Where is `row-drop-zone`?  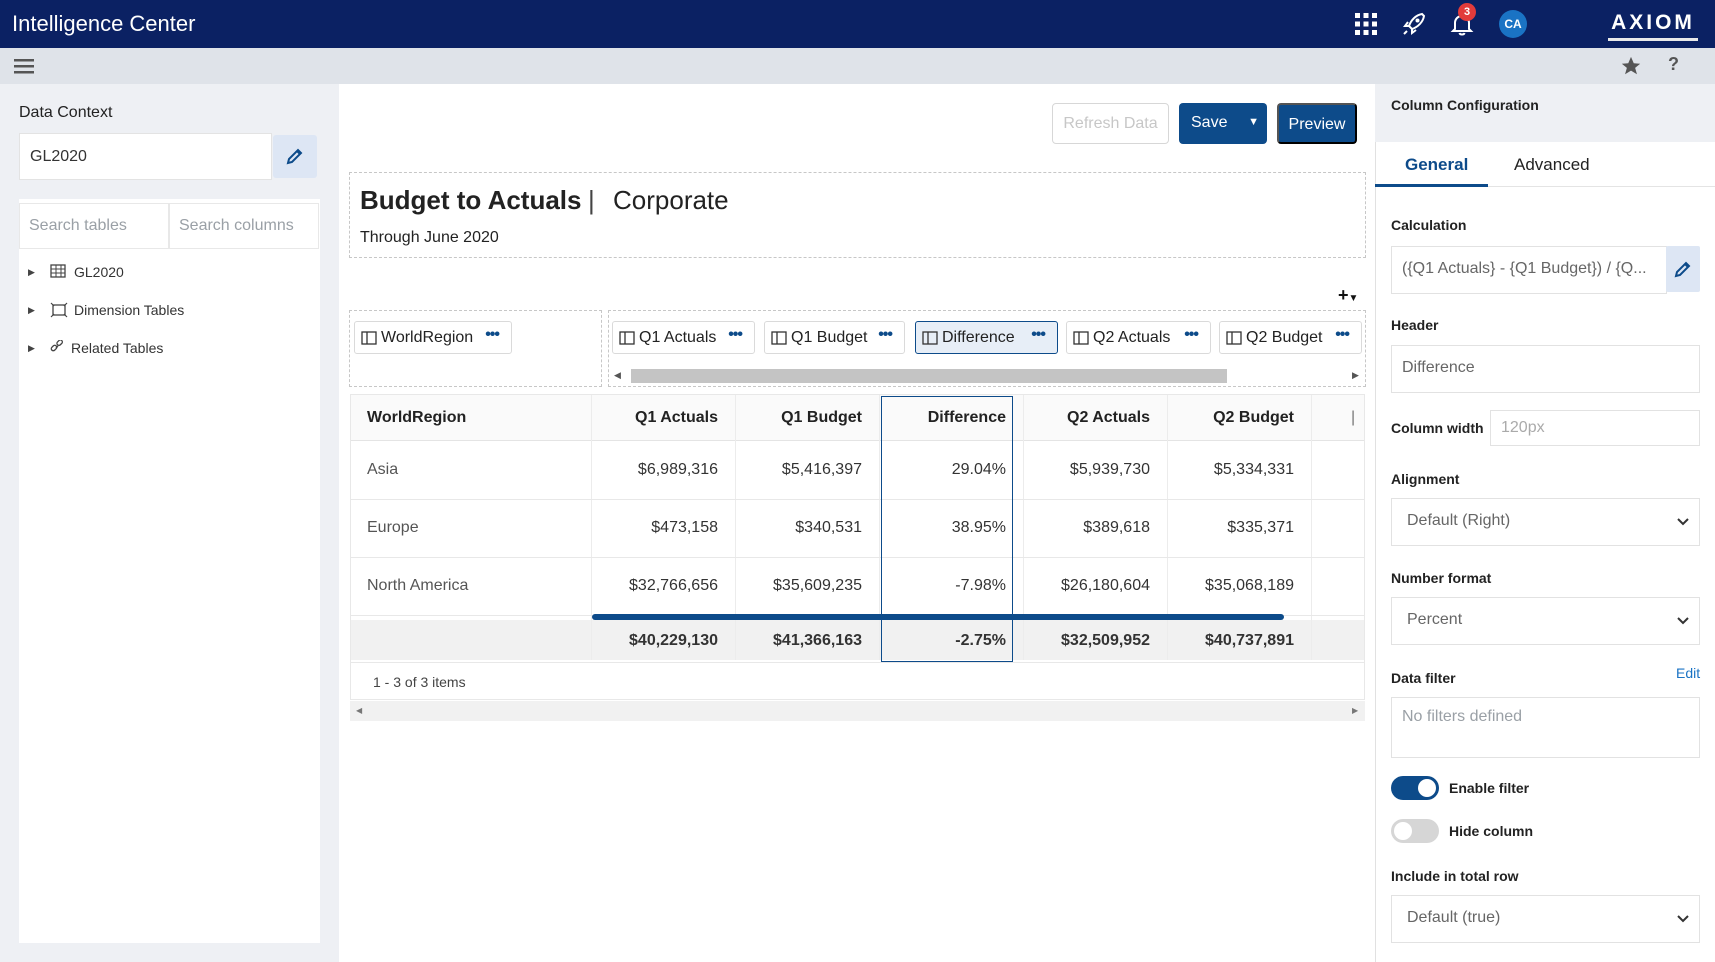 row-drop-zone is located at coordinates (475, 348).